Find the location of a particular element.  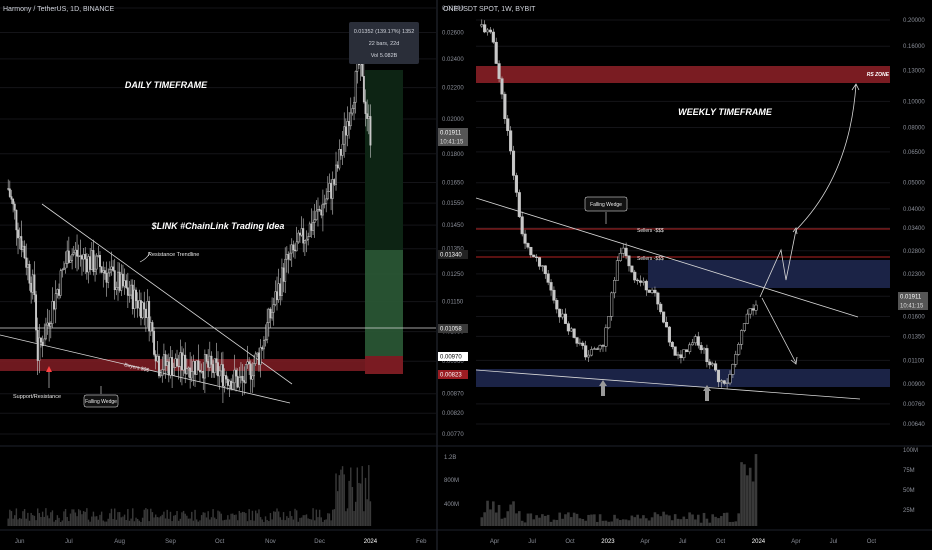

left-resistance-trendline is located at coordinates (167, 294).